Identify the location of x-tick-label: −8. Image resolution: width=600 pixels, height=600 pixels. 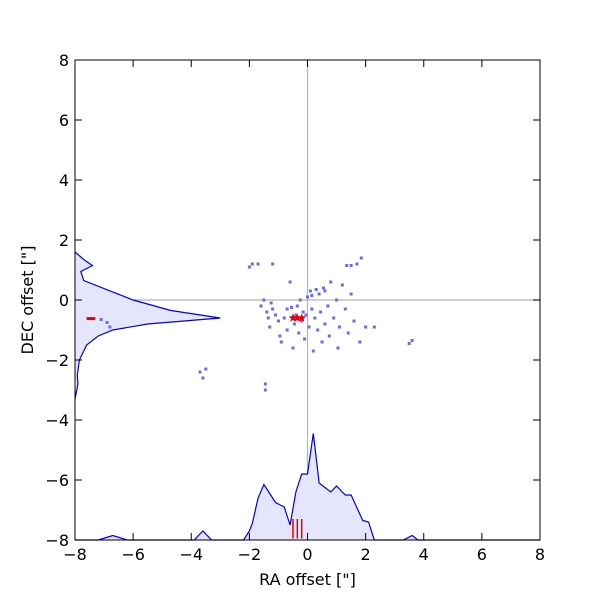
(75, 554).